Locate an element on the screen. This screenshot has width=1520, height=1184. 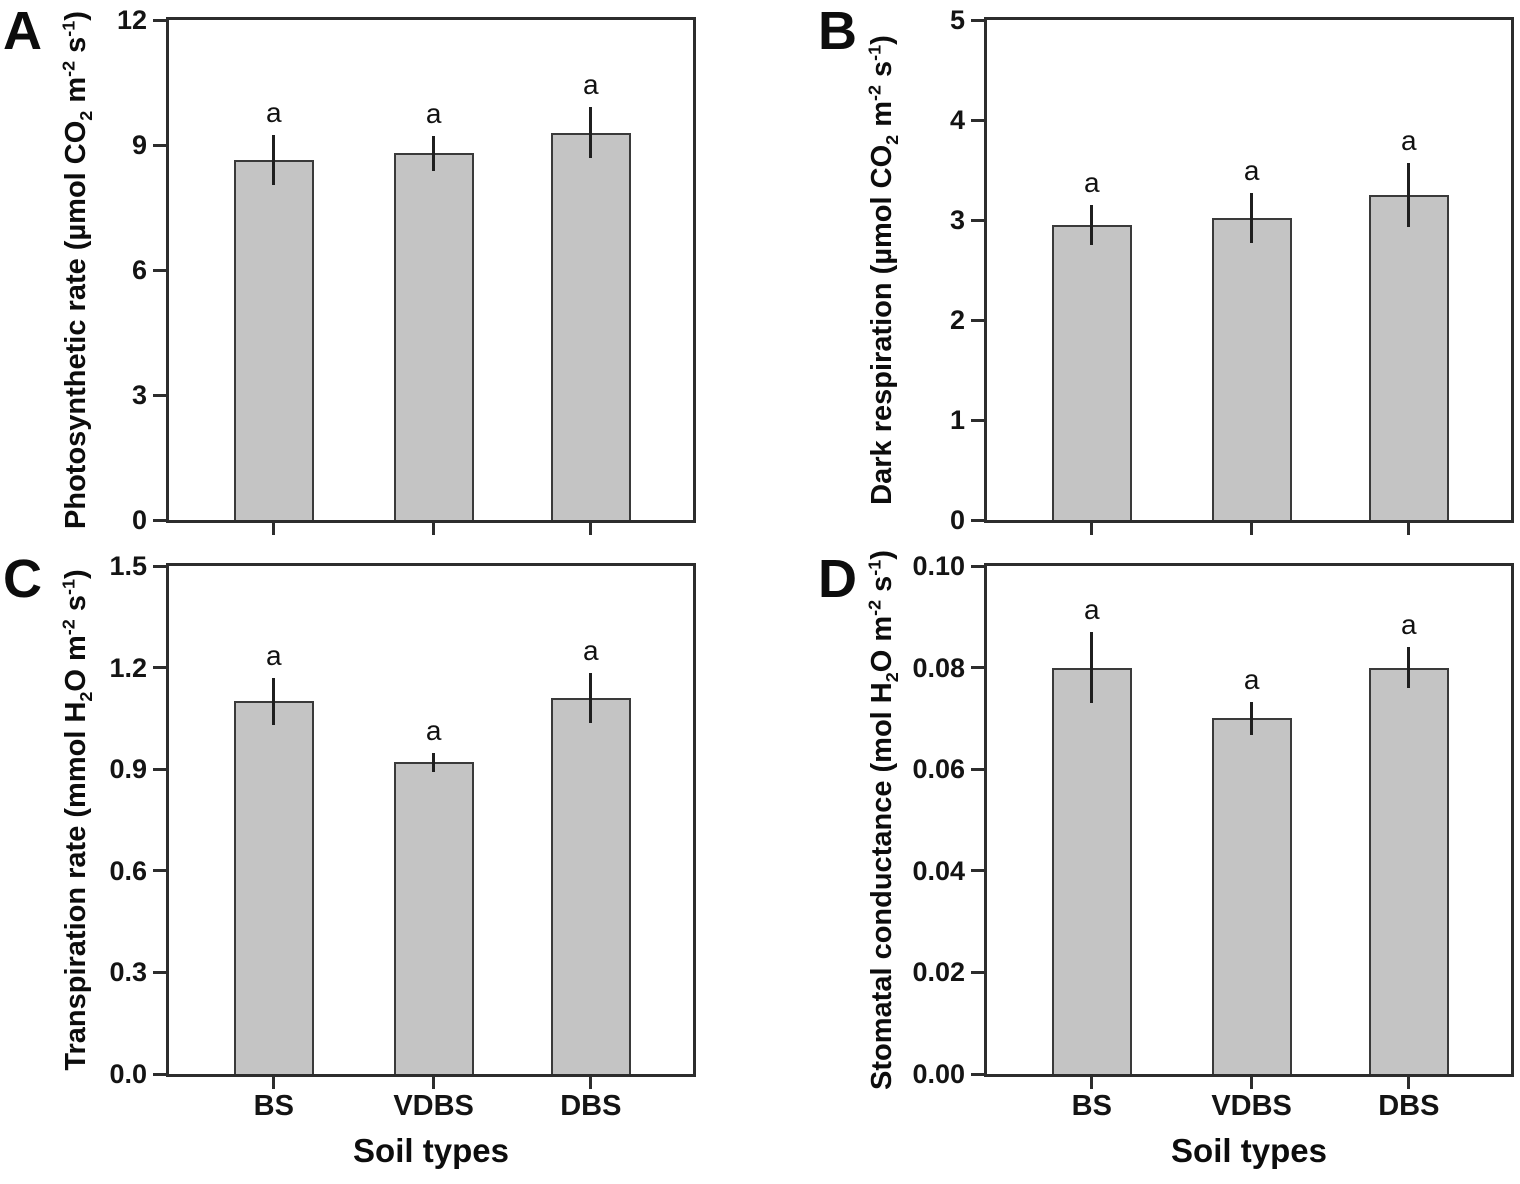
y-tick-label: 12 is located at coordinates (131, 20).